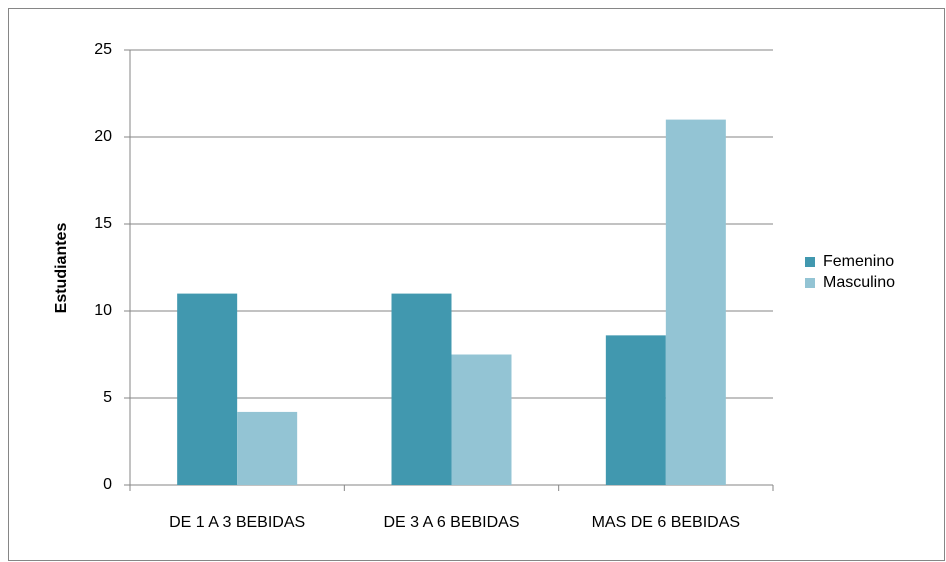 The image size is (946, 562). I want to click on x-tick-label: DE 1 A 3 BEBIDAS, so click(237, 522).